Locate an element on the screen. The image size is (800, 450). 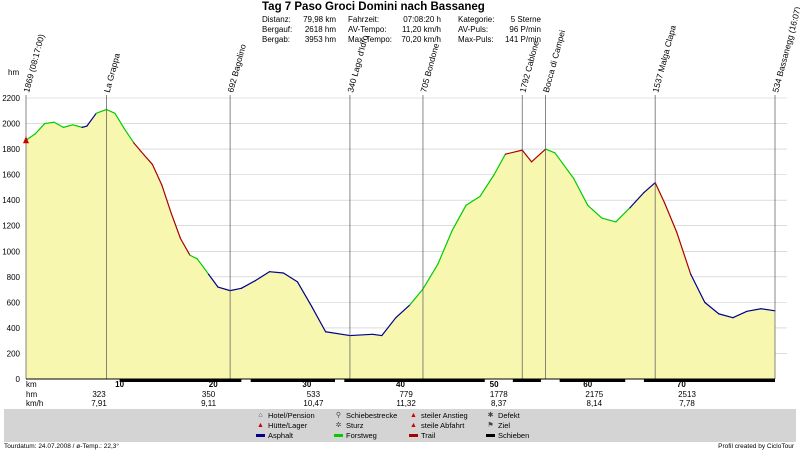
row-value: 8,37 is located at coordinates (499, 403).